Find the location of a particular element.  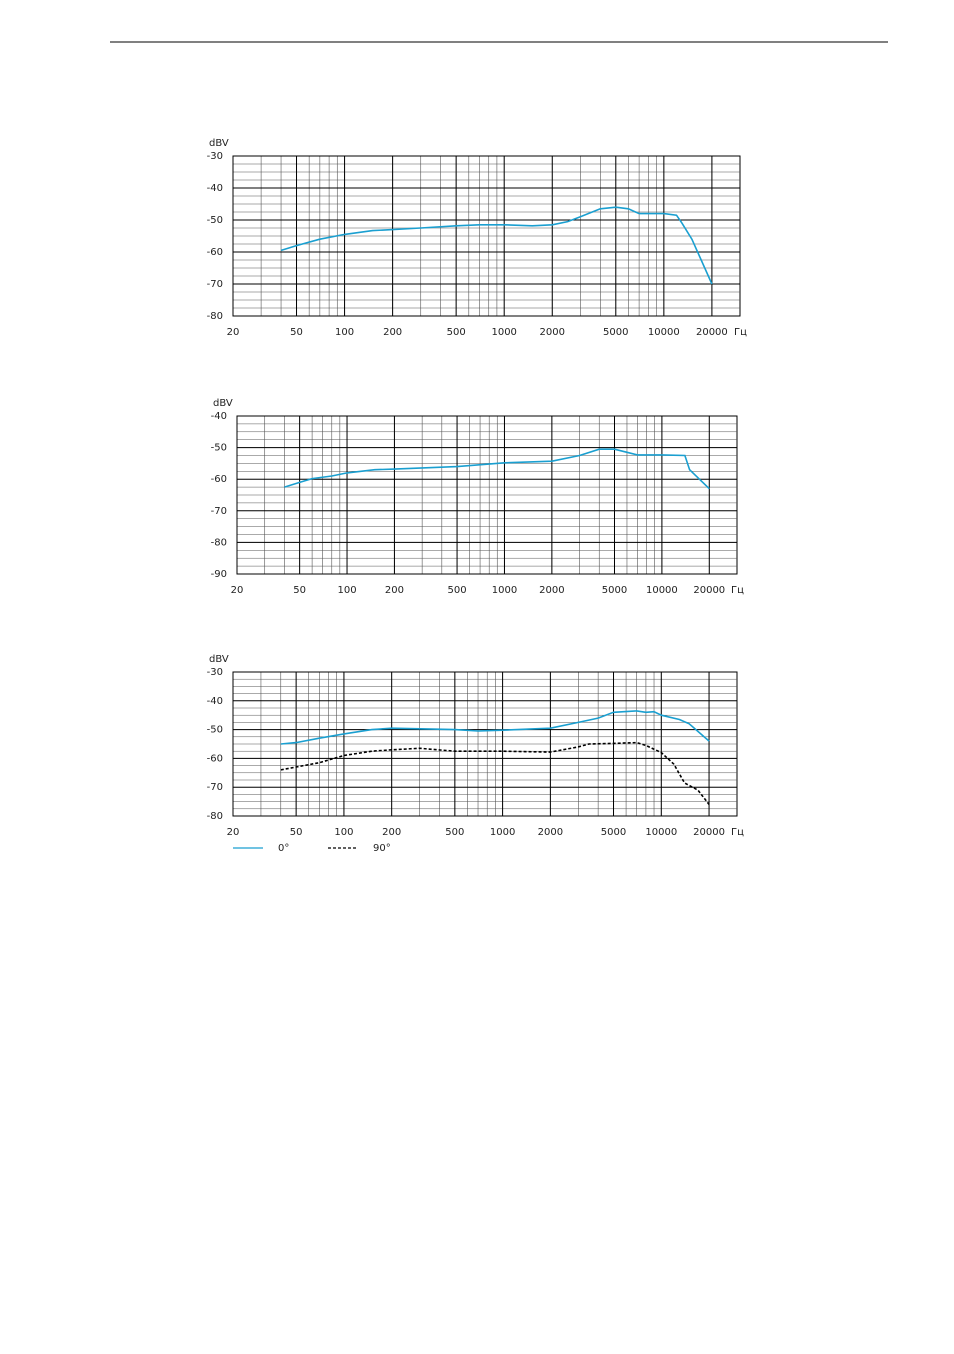

legend-label: 0° is located at coordinates (283, 848).